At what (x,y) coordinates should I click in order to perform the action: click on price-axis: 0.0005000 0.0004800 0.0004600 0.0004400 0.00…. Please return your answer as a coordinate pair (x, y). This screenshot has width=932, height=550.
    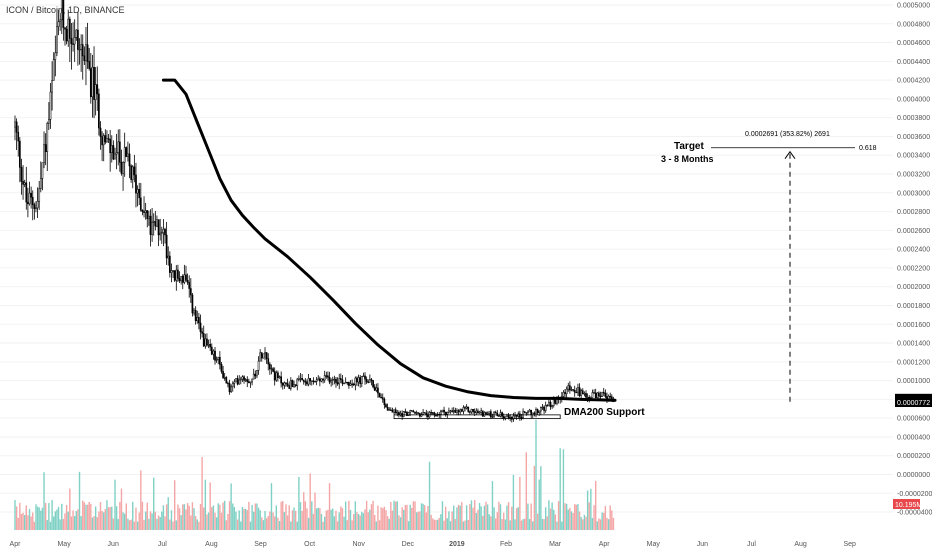
    Looking at the image, I should click on (914, 260).